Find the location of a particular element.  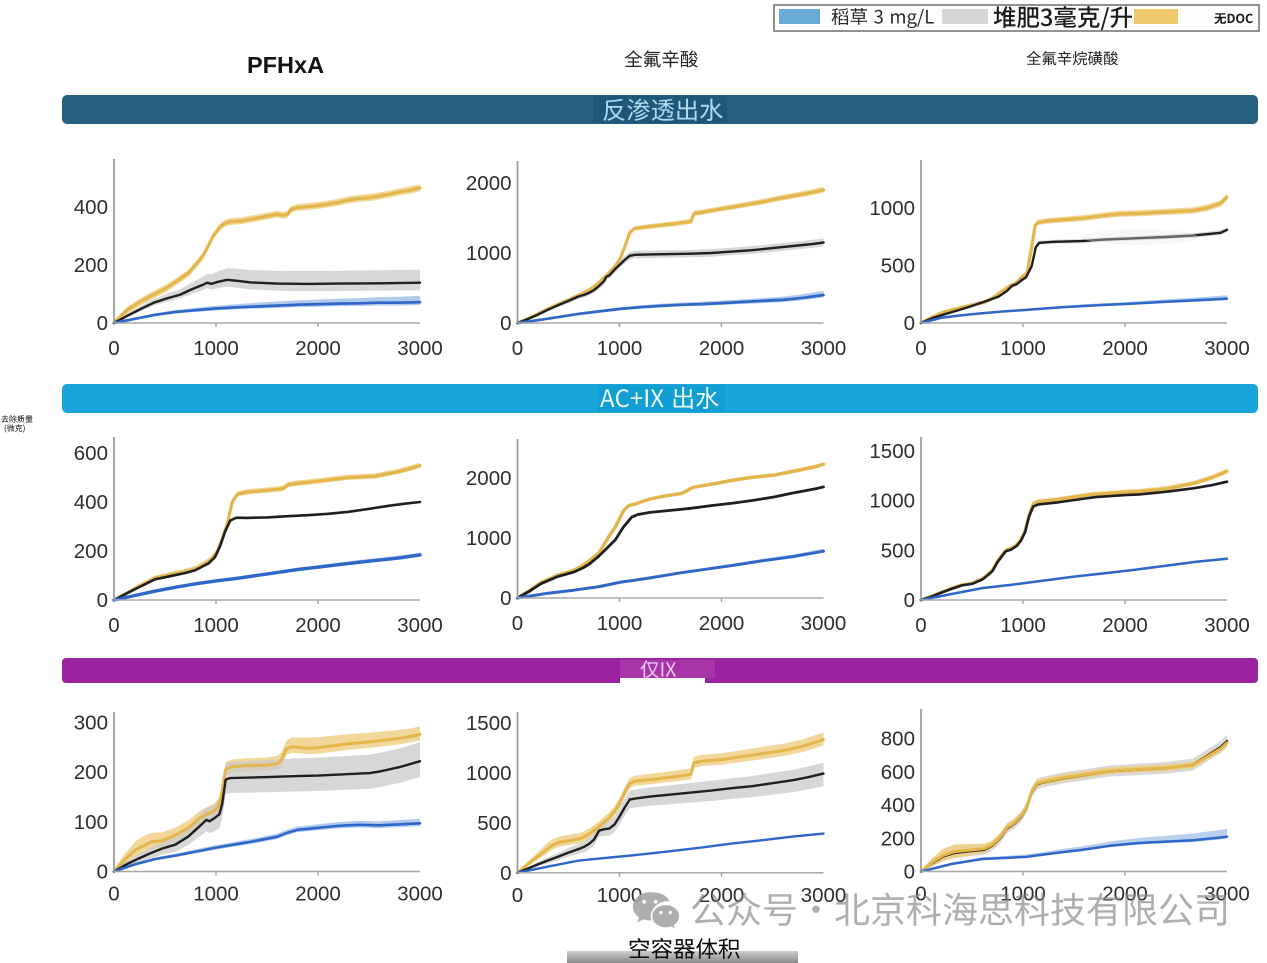

svg-text: 100 is located at coordinates (91, 822).